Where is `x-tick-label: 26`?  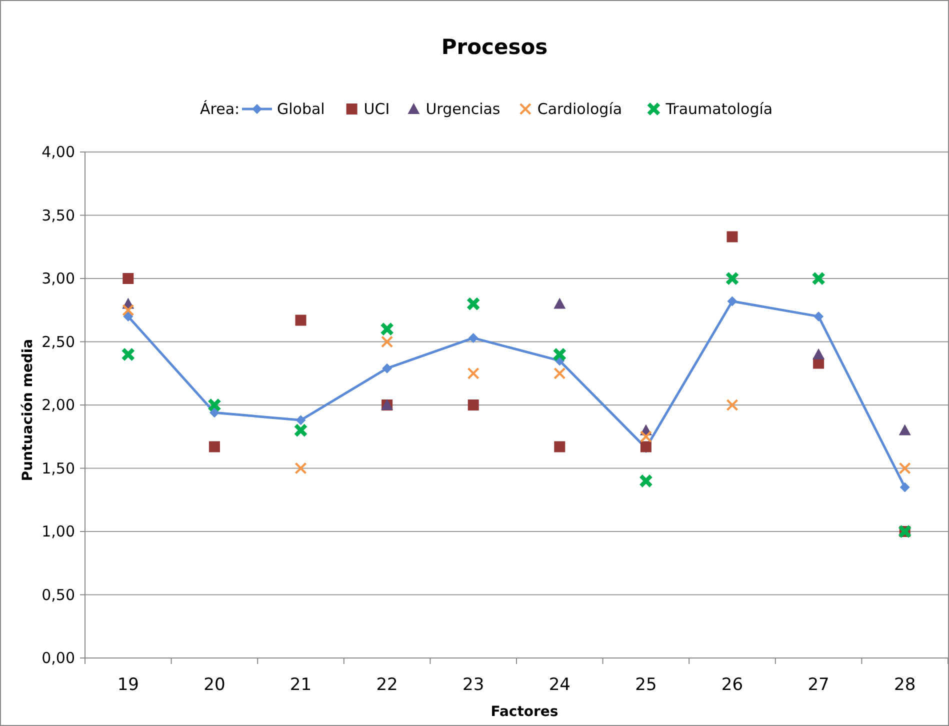 x-tick-label: 26 is located at coordinates (732, 685).